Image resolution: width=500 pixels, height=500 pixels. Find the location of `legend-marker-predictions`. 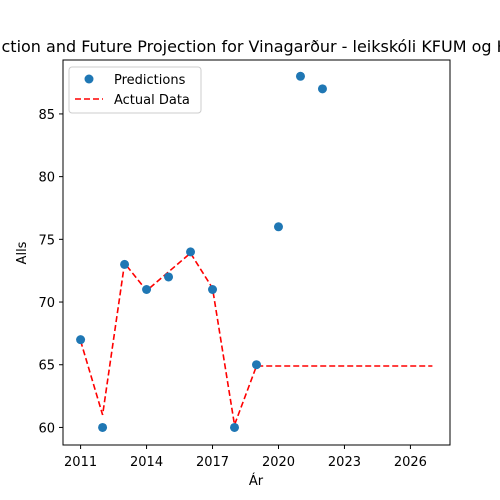

legend-marker-predictions is located at coordinates (89, 79).